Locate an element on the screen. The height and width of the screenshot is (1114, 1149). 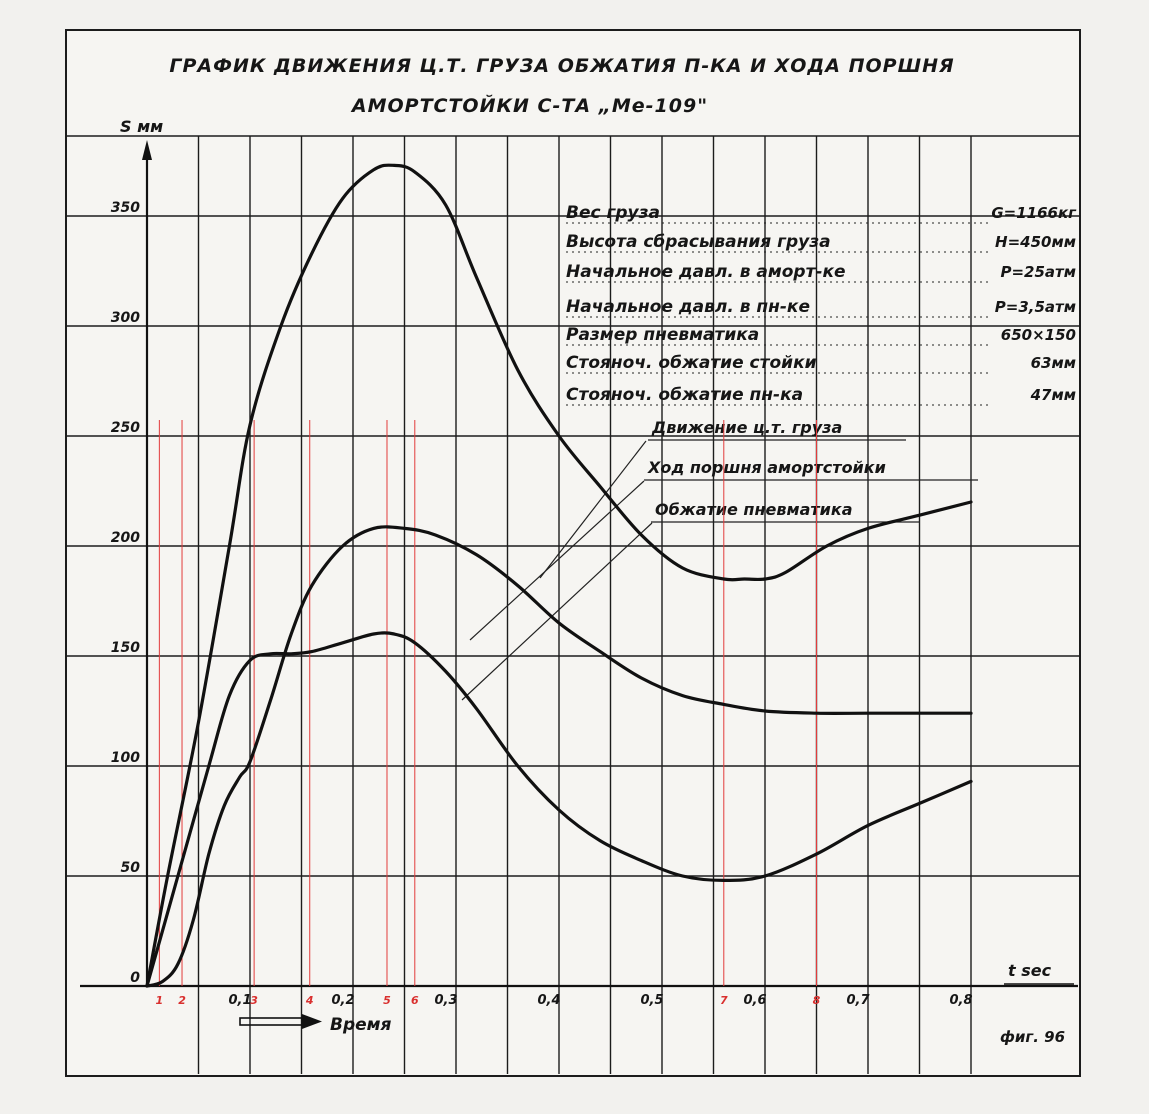
y-tick-label: 50 is located at coordinates (131, 868).